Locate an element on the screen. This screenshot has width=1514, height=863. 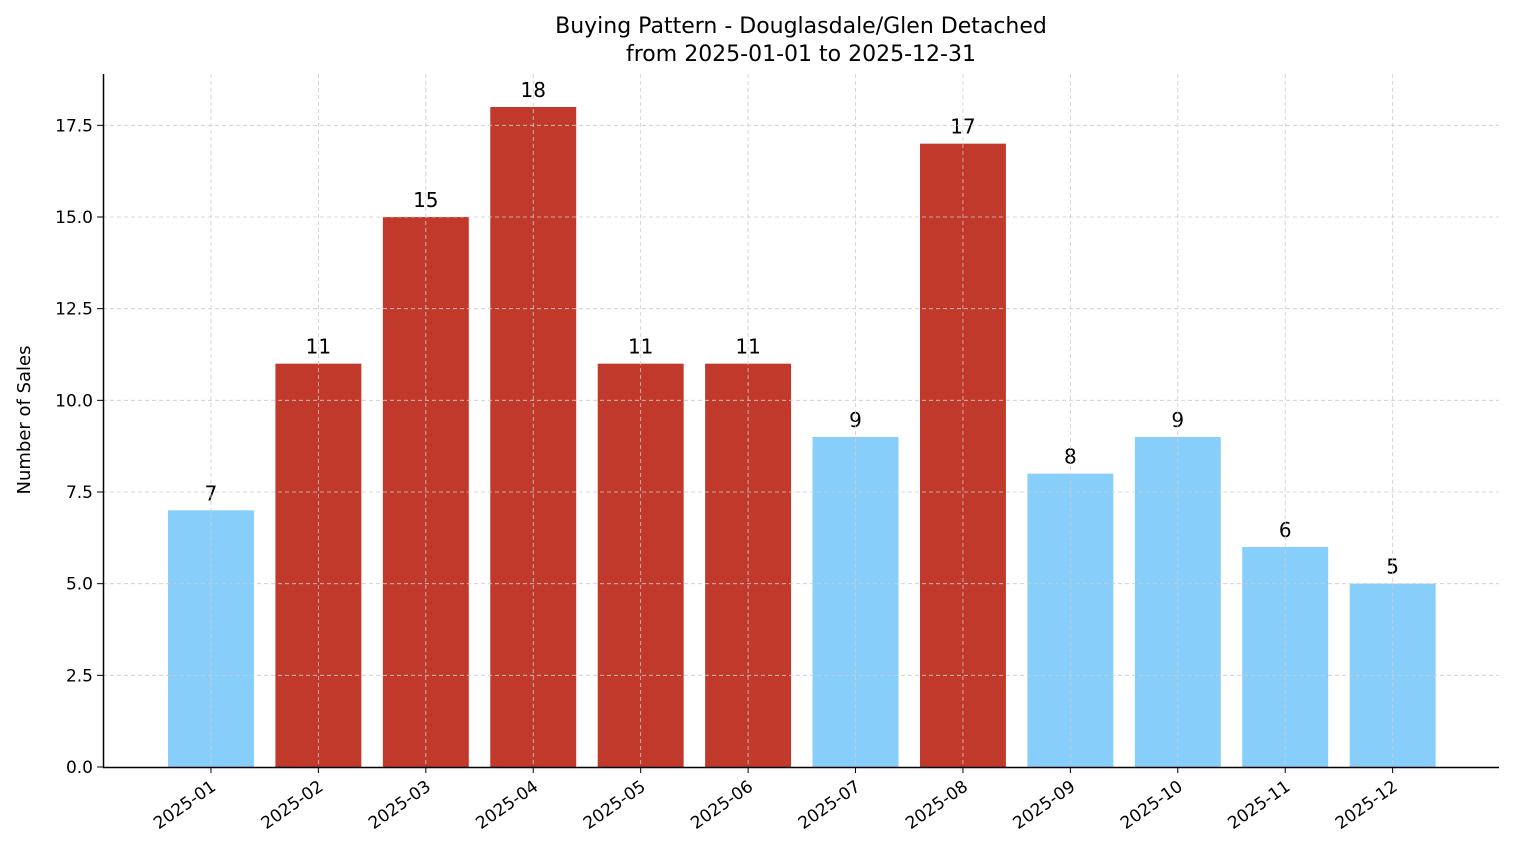
y-tick-label: 7.5 is located at coordinates (79, 493).